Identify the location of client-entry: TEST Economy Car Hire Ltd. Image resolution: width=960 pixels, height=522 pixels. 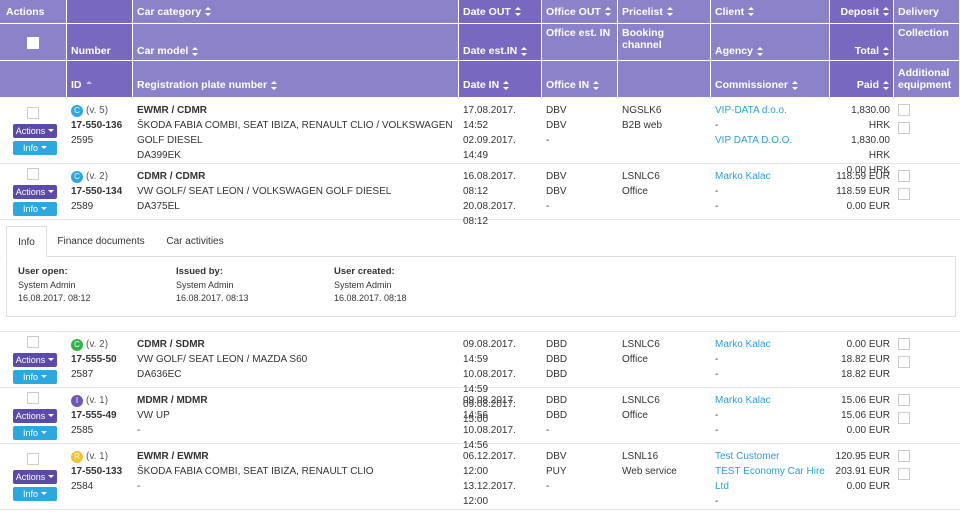
(770, 479).